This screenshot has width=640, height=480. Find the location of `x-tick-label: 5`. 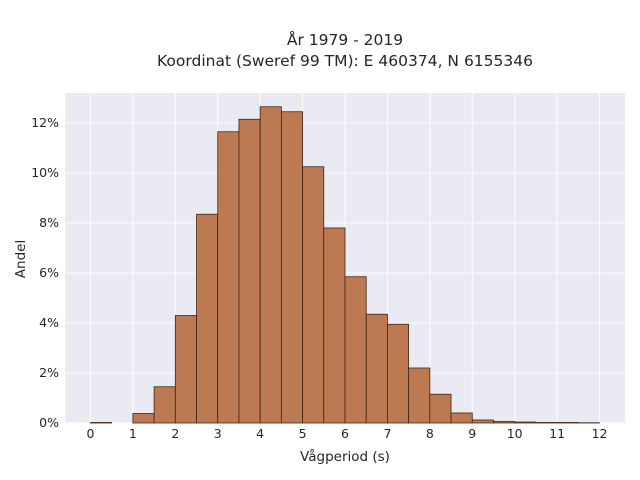

x-tick-label: 5 is located at coordinates (303, 433).